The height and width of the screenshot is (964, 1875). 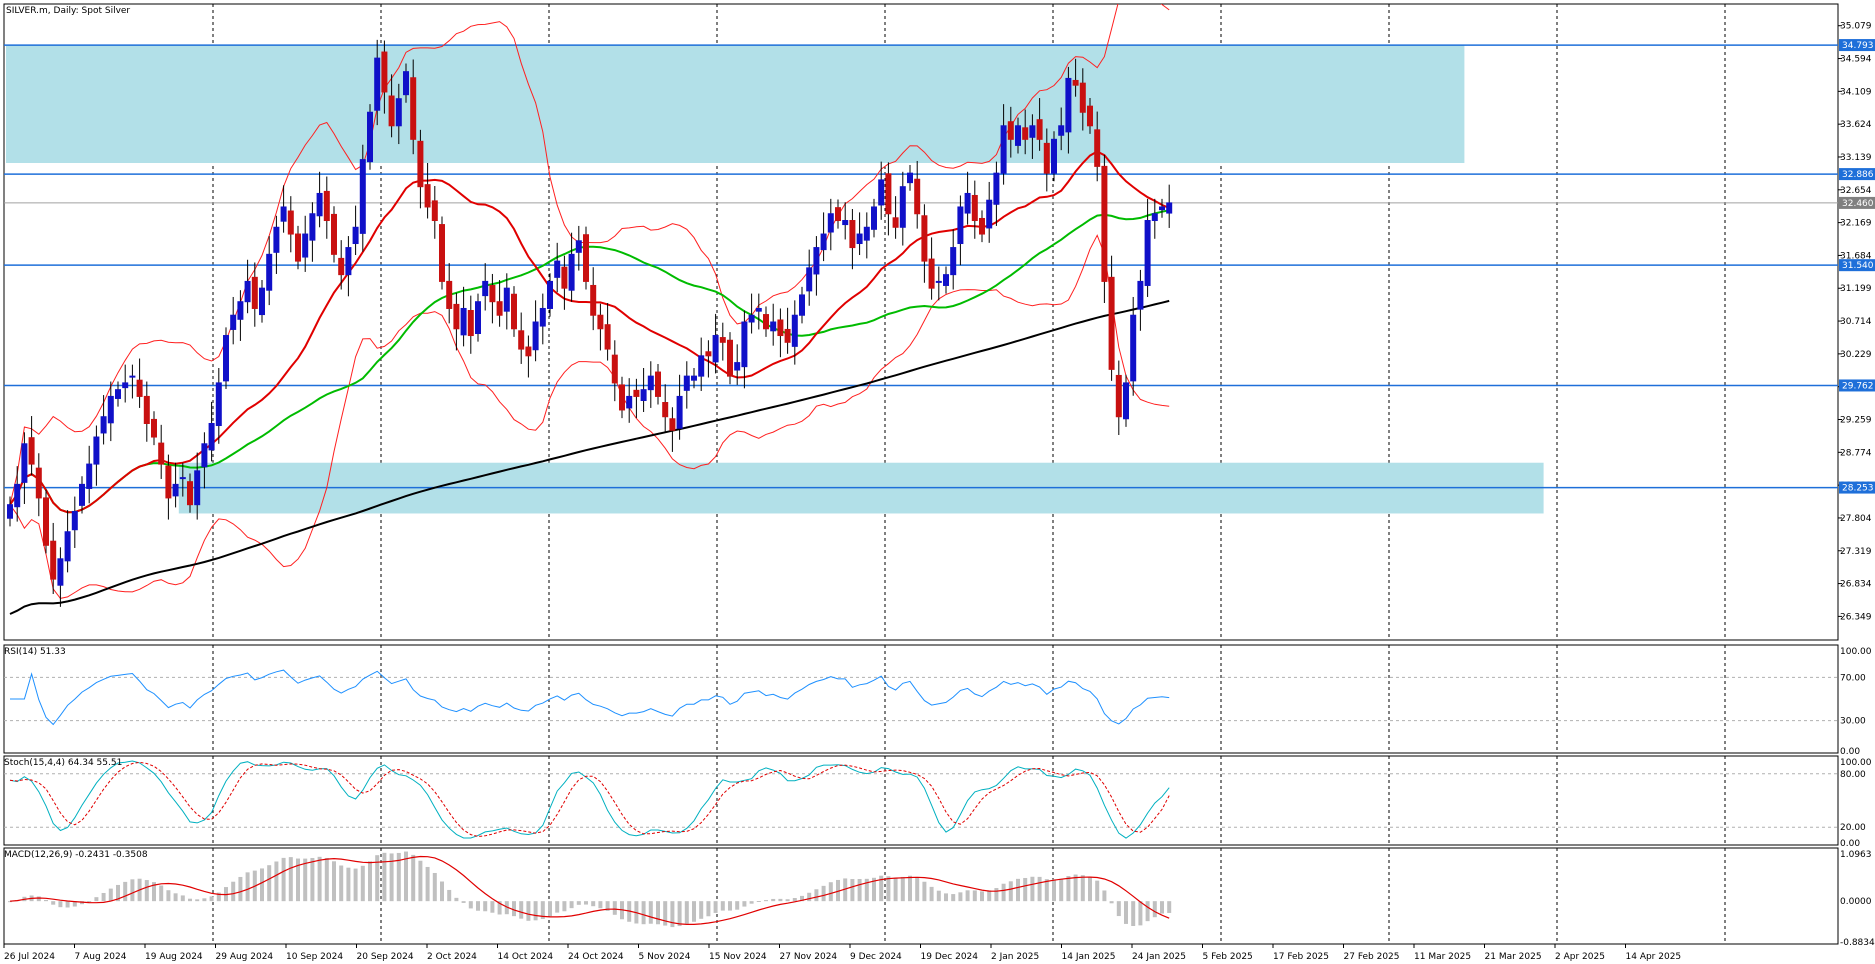 I want to click on rsi-pane: 100.00 70.00 30.00 0.00, so click(x=937, y=700).